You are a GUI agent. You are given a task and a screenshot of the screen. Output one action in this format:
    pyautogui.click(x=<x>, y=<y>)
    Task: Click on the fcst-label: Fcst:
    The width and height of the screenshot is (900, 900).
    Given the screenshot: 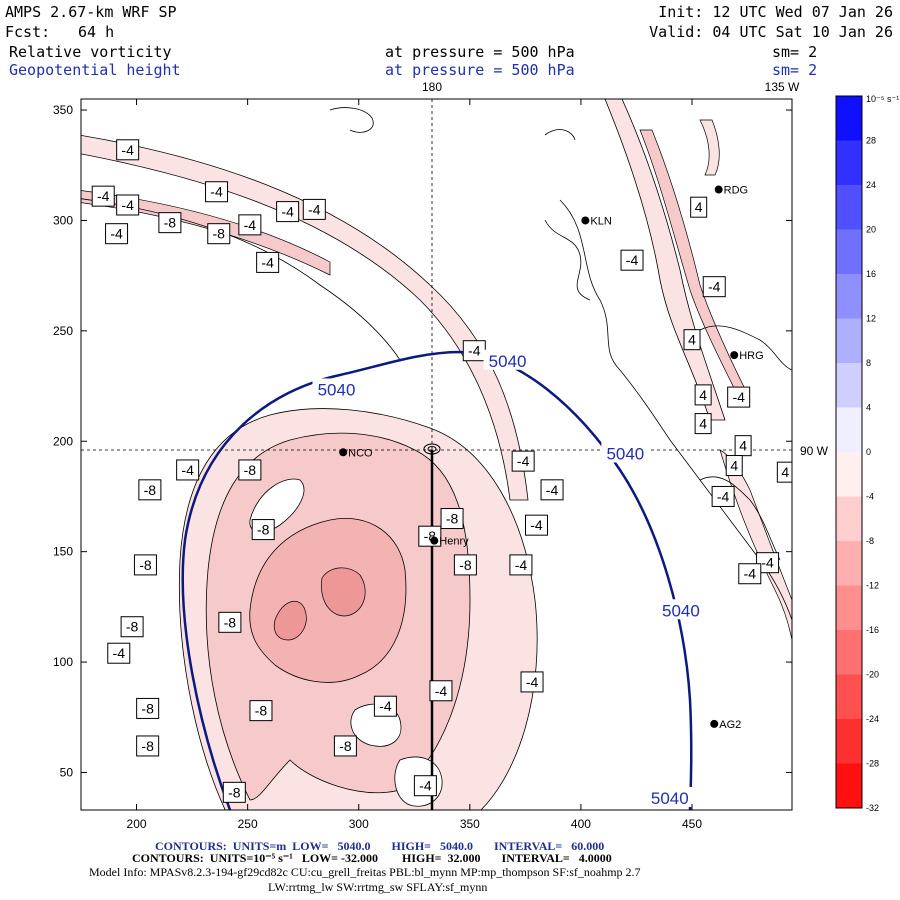 What is the action you would take?
    pyautogui.click(x=27, y=32)
    